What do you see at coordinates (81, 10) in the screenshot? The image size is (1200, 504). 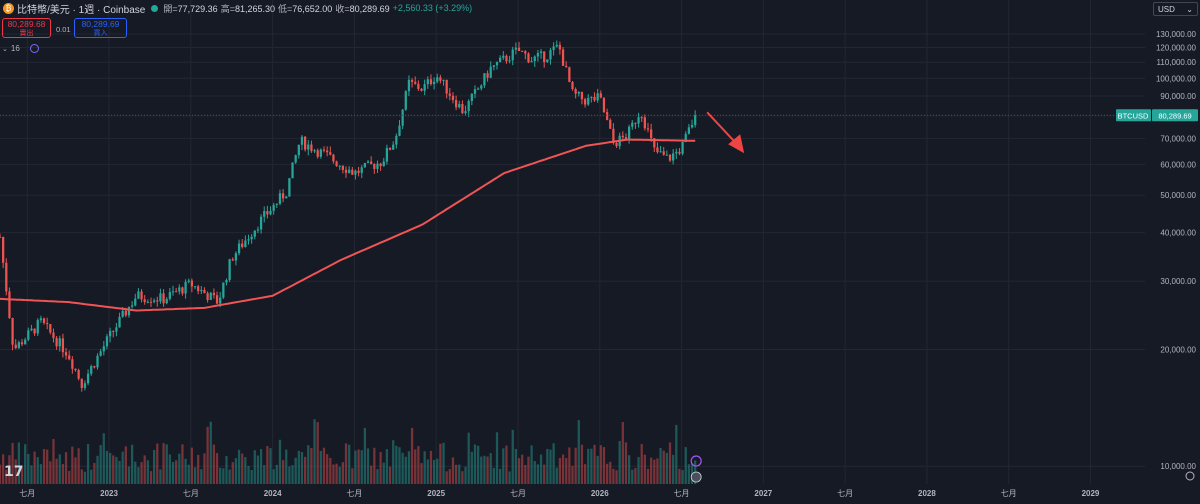 I see `symbol-title: 比特幣/美元 · 1週 · Coinbase` at bounding box center [81, 10].